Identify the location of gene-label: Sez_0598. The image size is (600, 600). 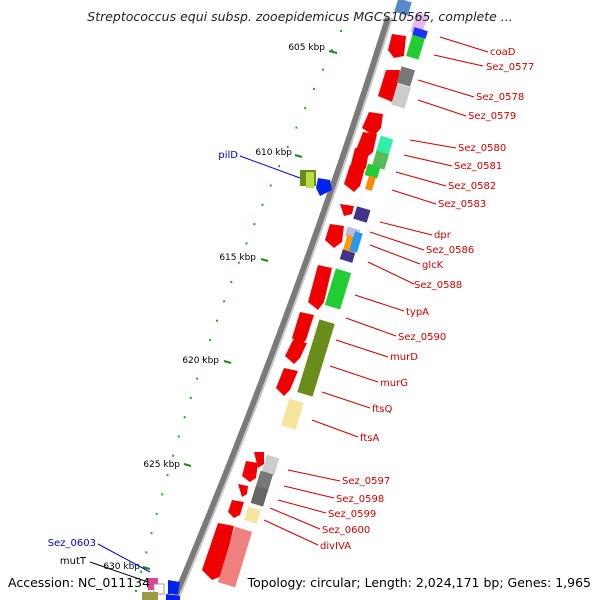
(360, 499).